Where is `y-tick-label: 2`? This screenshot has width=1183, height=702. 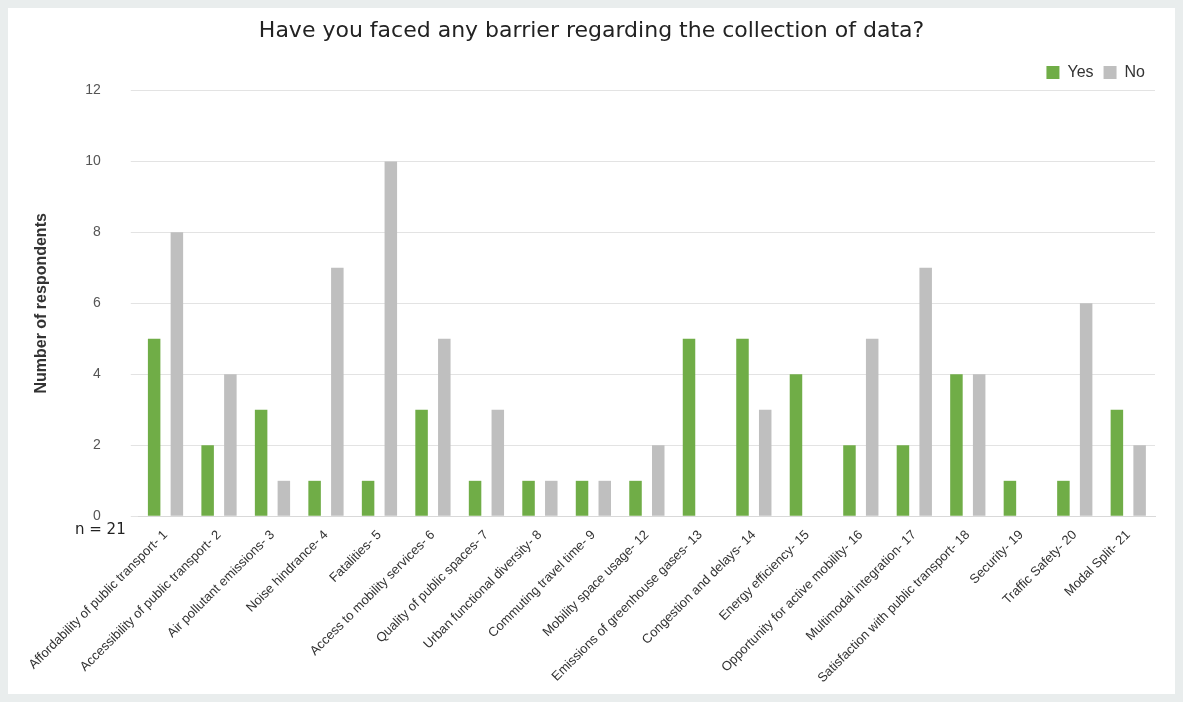
y-tick-label: 2 is located at coordinates (96, 444).